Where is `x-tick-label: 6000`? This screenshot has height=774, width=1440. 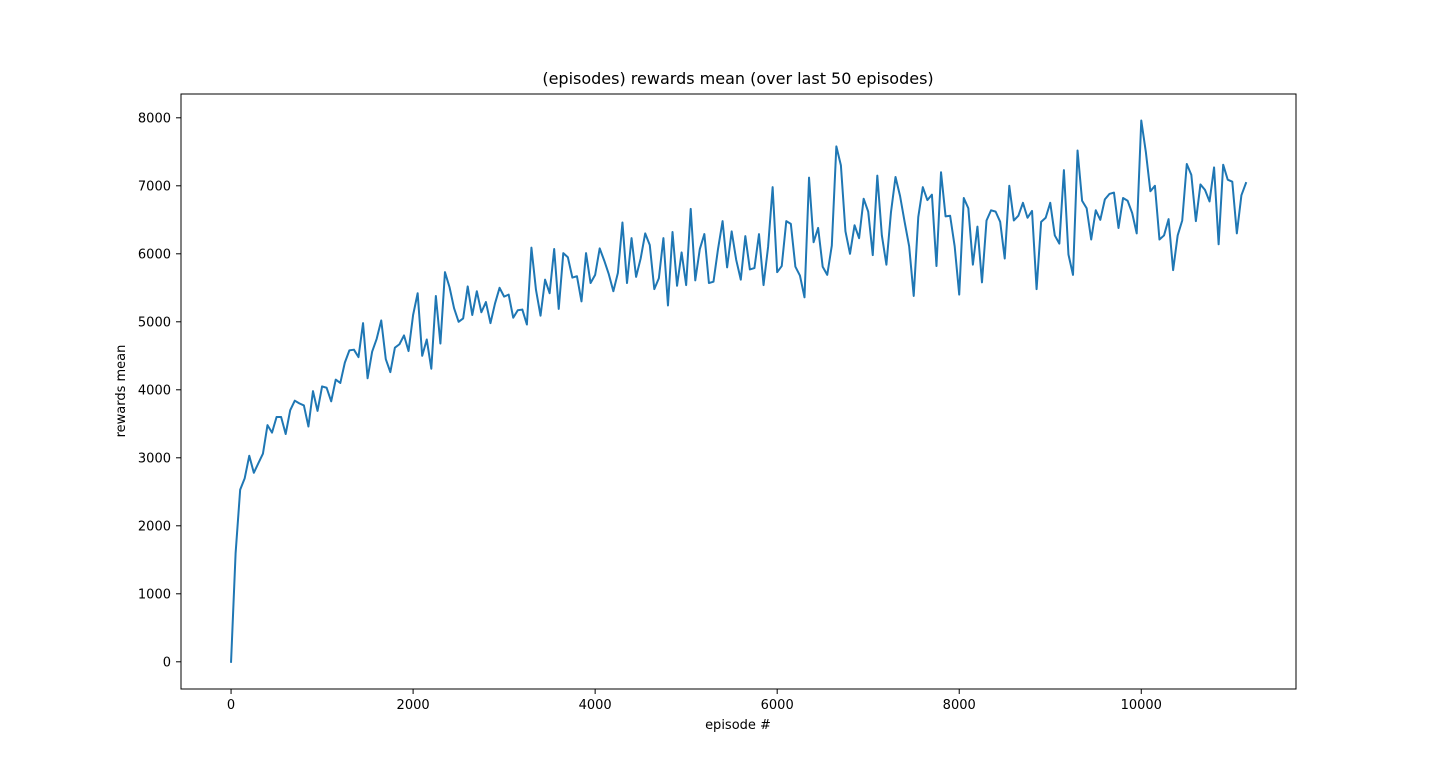
x-tick-label: 6000 is located at coordinates (777, 705).